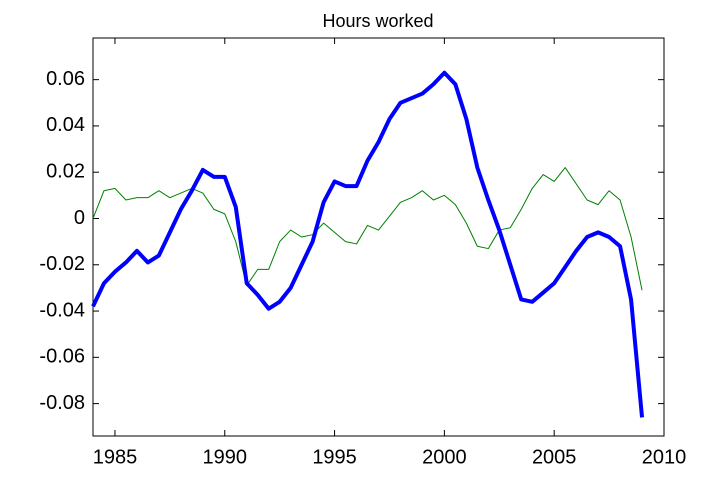  Describe the element at coordinates (62, 264) in the screenshot. I see `y-tick-label: -0.02` at that location.